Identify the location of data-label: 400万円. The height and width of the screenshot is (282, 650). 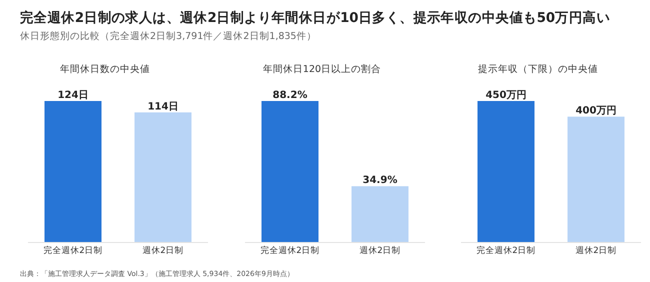
(596, 111).